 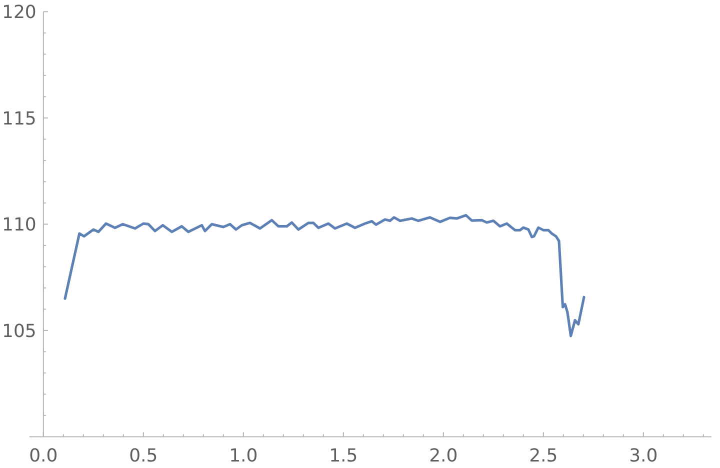 I want to click on y-tick-label: 110, so click(x=19, y=225).